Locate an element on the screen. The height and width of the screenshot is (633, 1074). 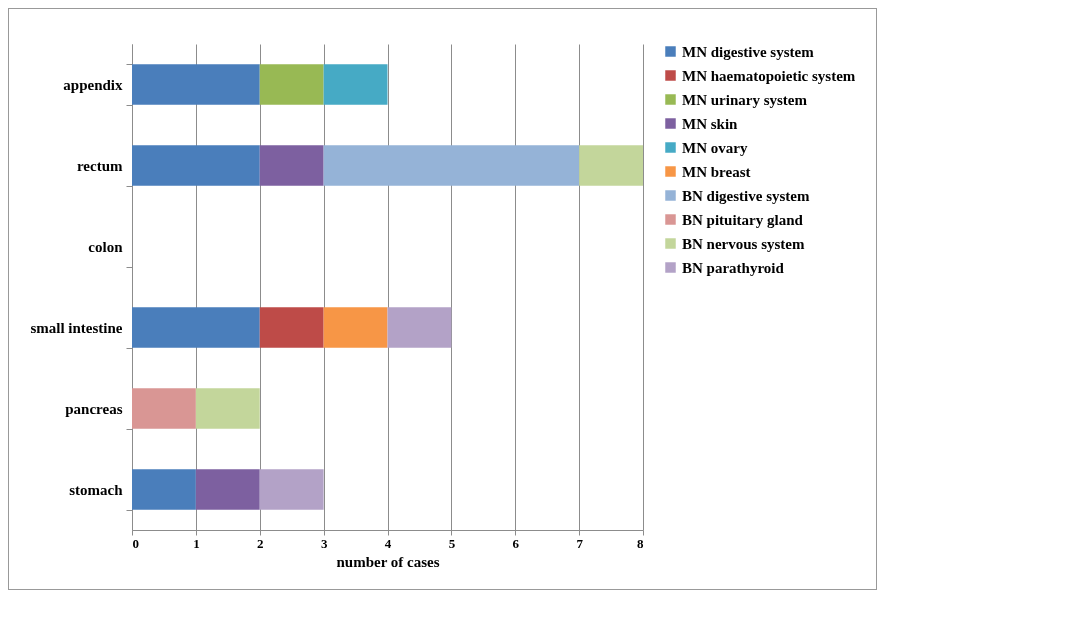
x-tick-label: 5 is located at coordinates (452, 543).